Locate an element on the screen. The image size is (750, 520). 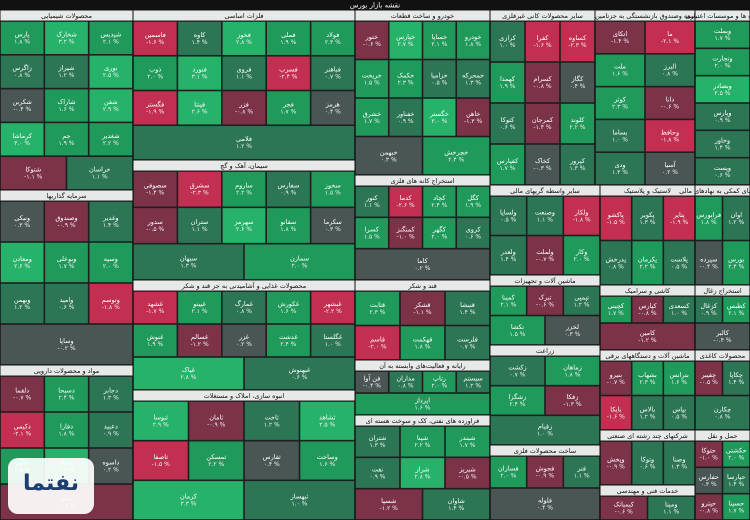
sector-name: مواد و محصولات دارویی is located at coordinates (67, 371).